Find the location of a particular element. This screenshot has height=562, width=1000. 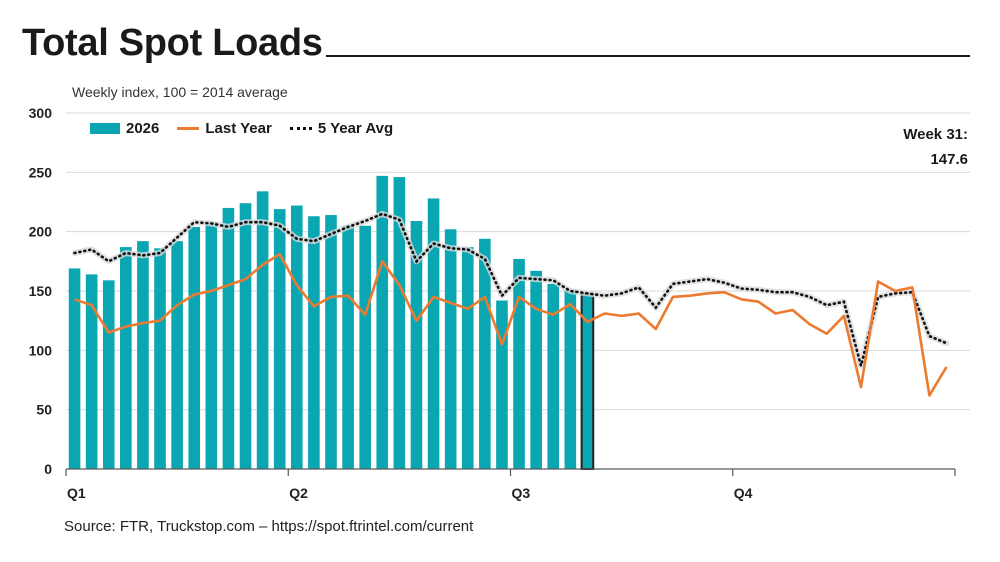

x-tick-label-q4: Q4 is located at coordinates (743, 493).